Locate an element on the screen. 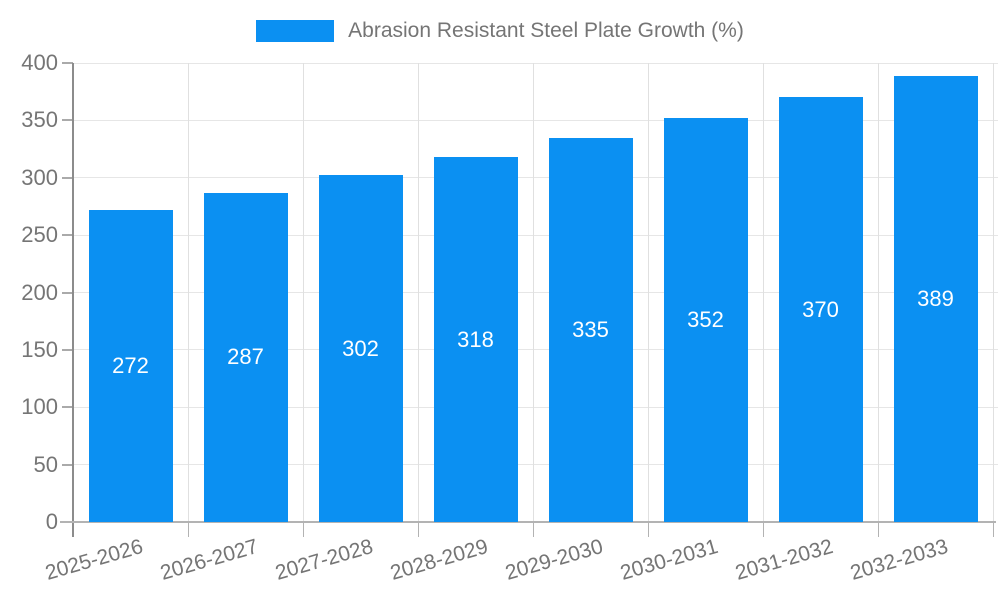  bar-value-label: 352 is located at coordinates (705, 320).